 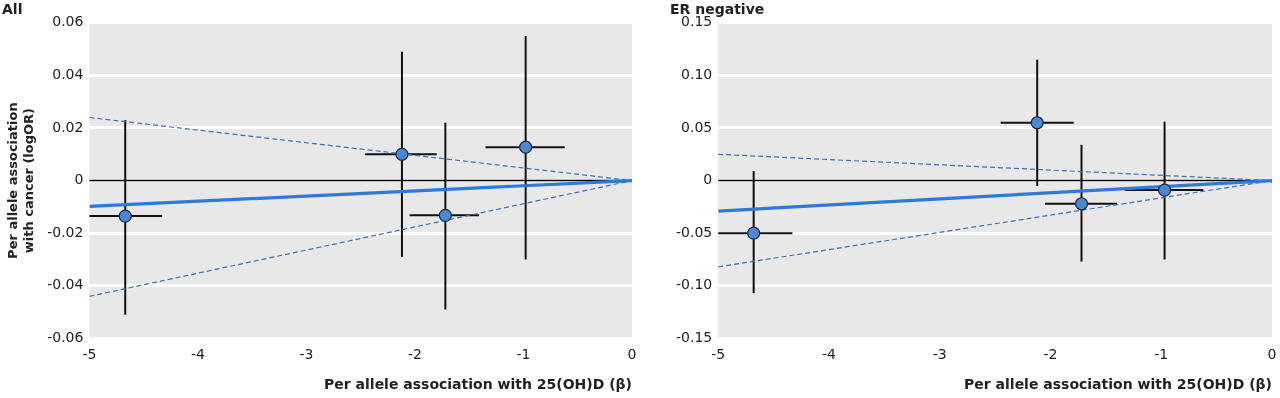 What do you see at coordinates (65, 284) in the screenshot?
I see `y-tick-label: -0.04` at bounding box center [65, 284].